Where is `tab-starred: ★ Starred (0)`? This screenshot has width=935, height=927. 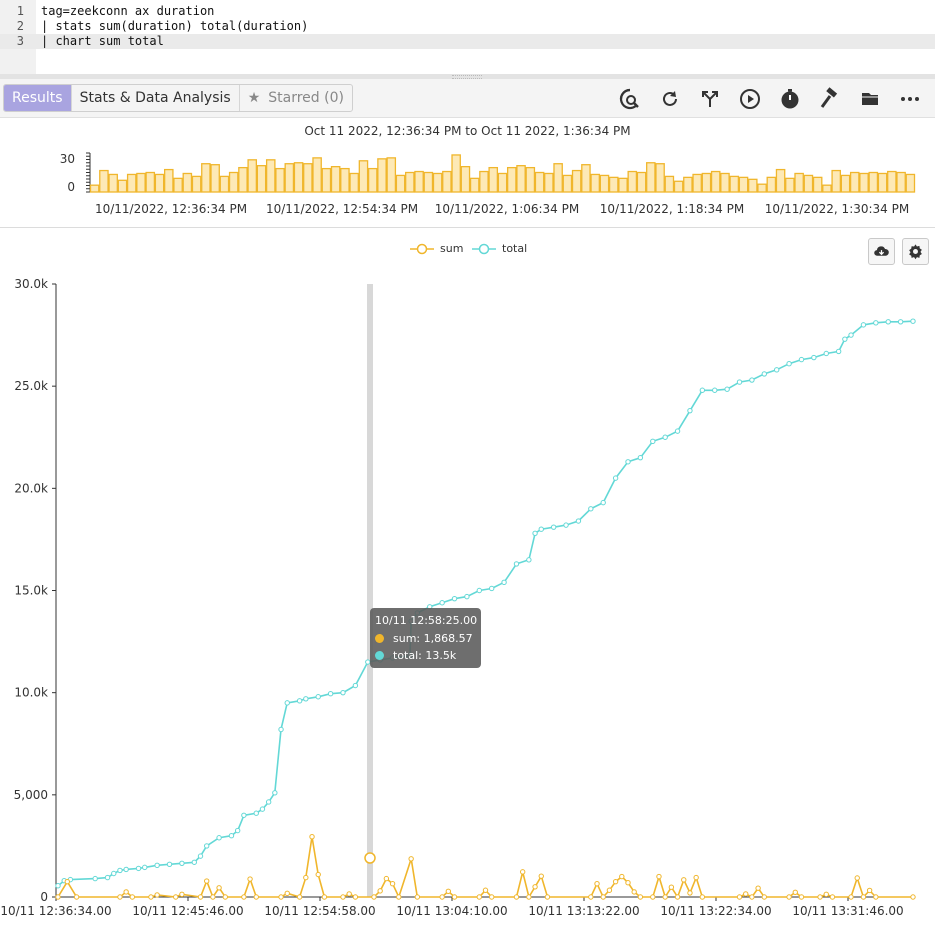 tab-starred: ★ Starred (0) is located at coordinates (296, 98).